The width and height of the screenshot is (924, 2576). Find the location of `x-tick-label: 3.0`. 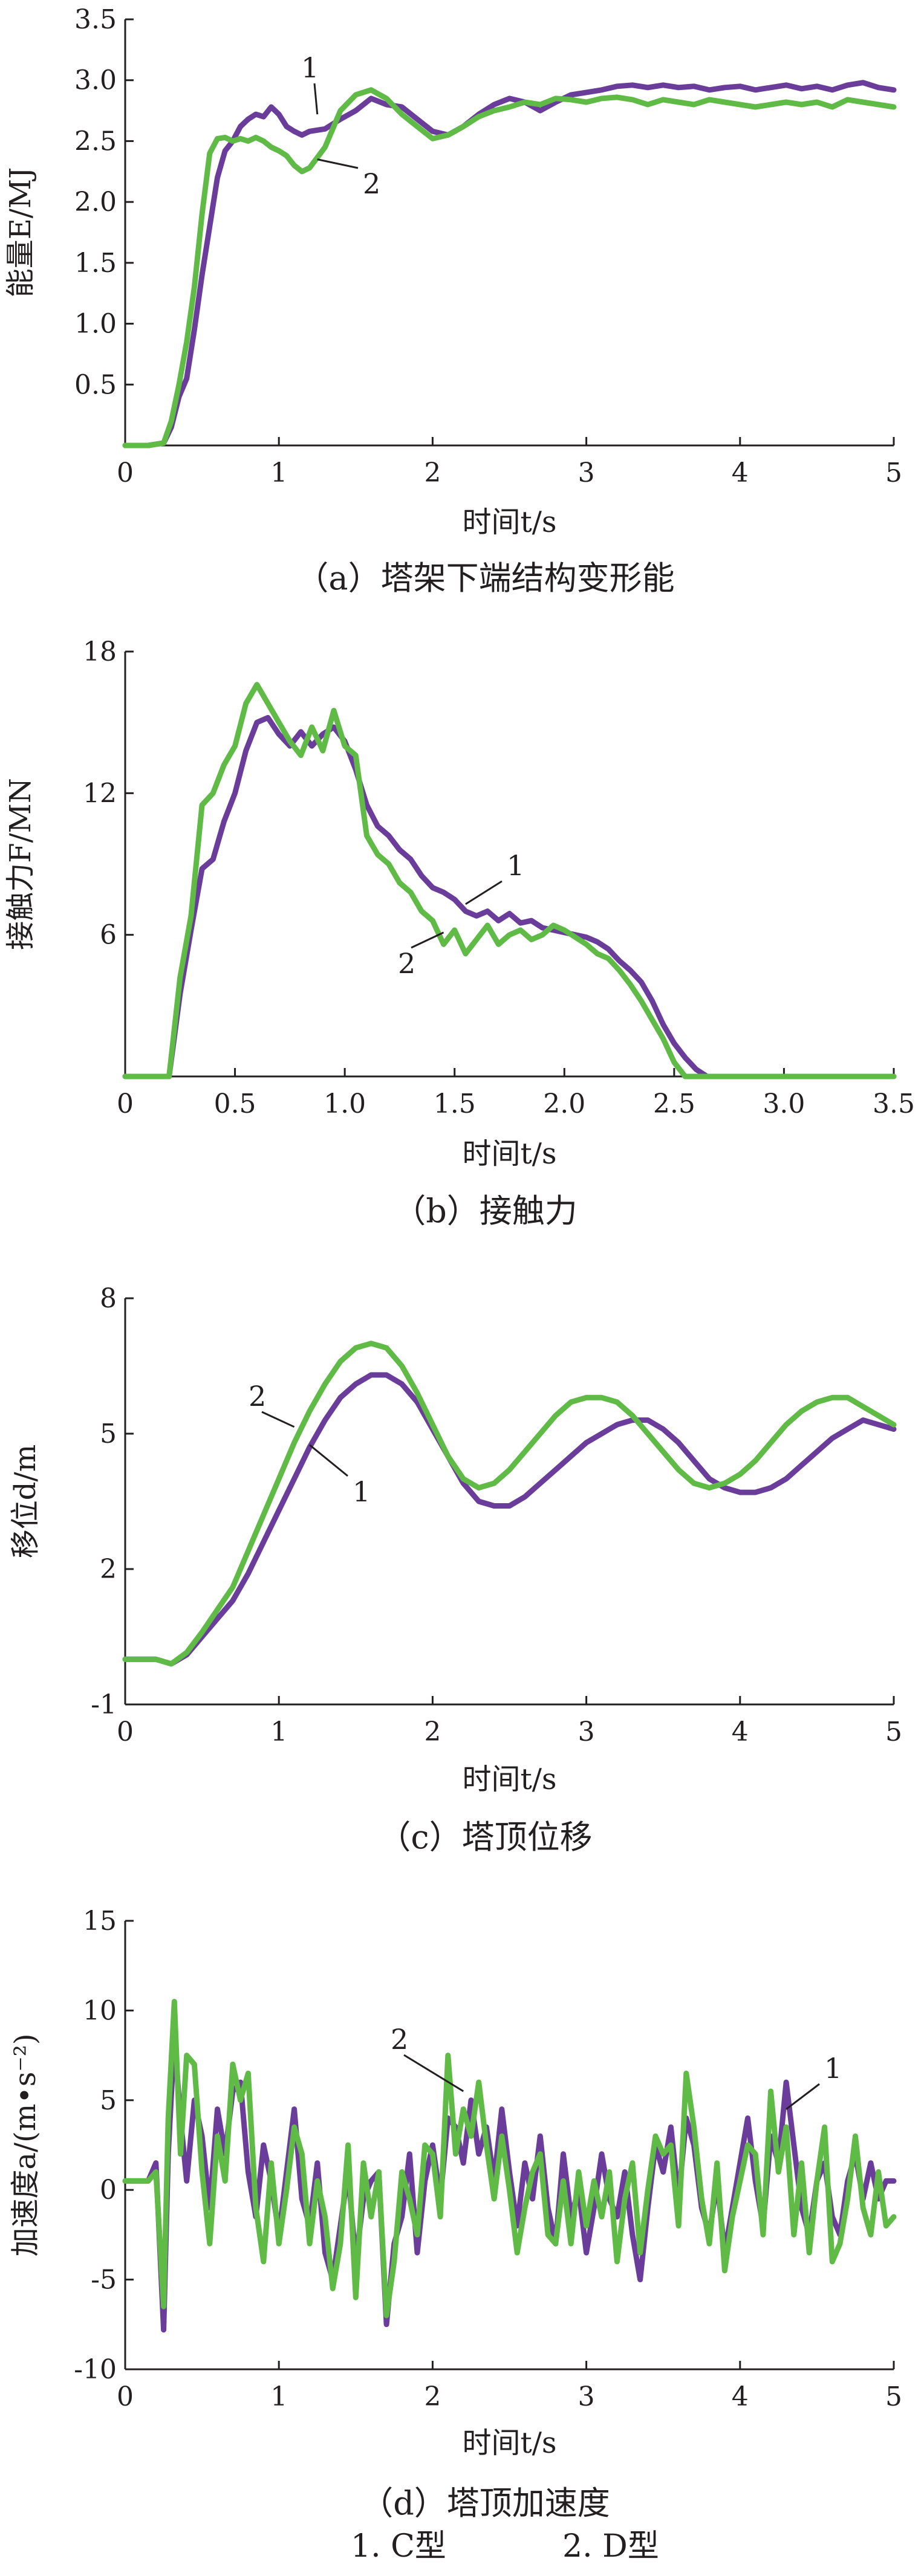

x-tick-label: 3.0 is located at coordinates (784, 1104).